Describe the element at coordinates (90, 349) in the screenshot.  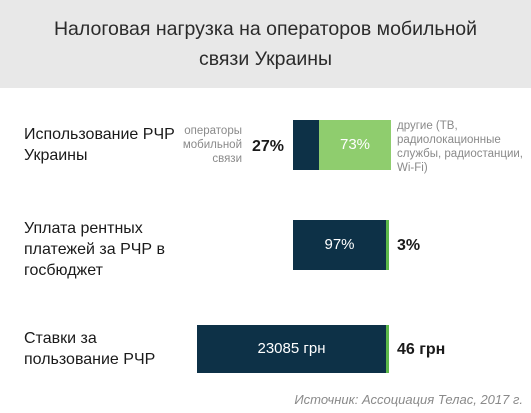
I see `row-label-3: Ставки за пользование РЧР` at that location.